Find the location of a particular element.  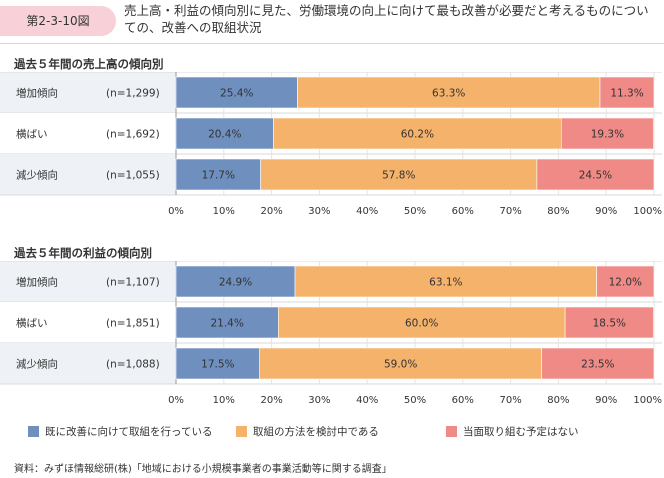

legend-item-already: 既に改善に向けて取組を行っている is located at coordinates (120, 431).